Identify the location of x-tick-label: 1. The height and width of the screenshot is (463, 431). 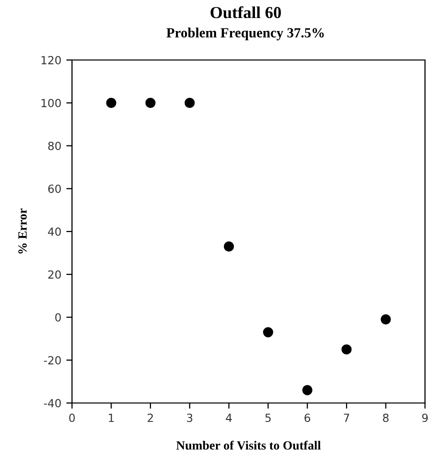
(111, 418).